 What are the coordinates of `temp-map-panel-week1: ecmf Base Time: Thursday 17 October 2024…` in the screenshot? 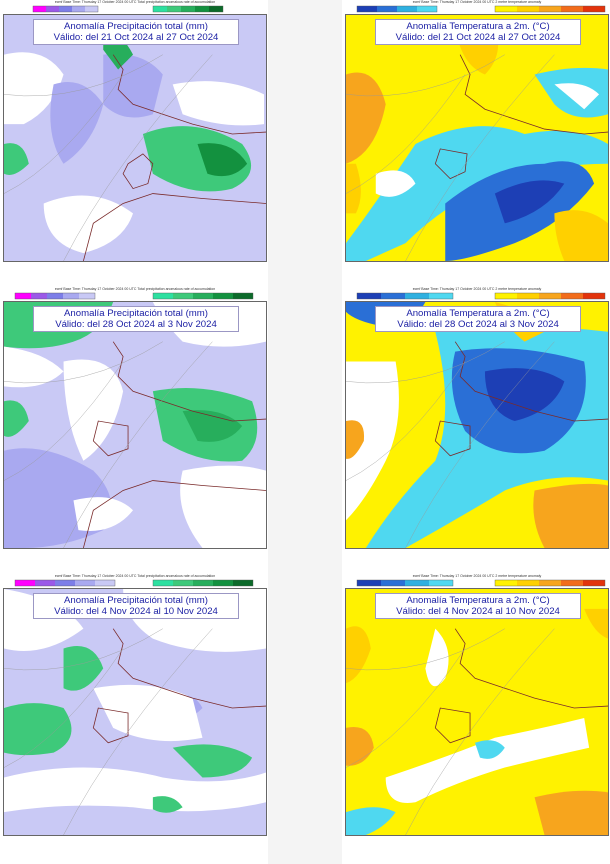 It's located at (477, 132).